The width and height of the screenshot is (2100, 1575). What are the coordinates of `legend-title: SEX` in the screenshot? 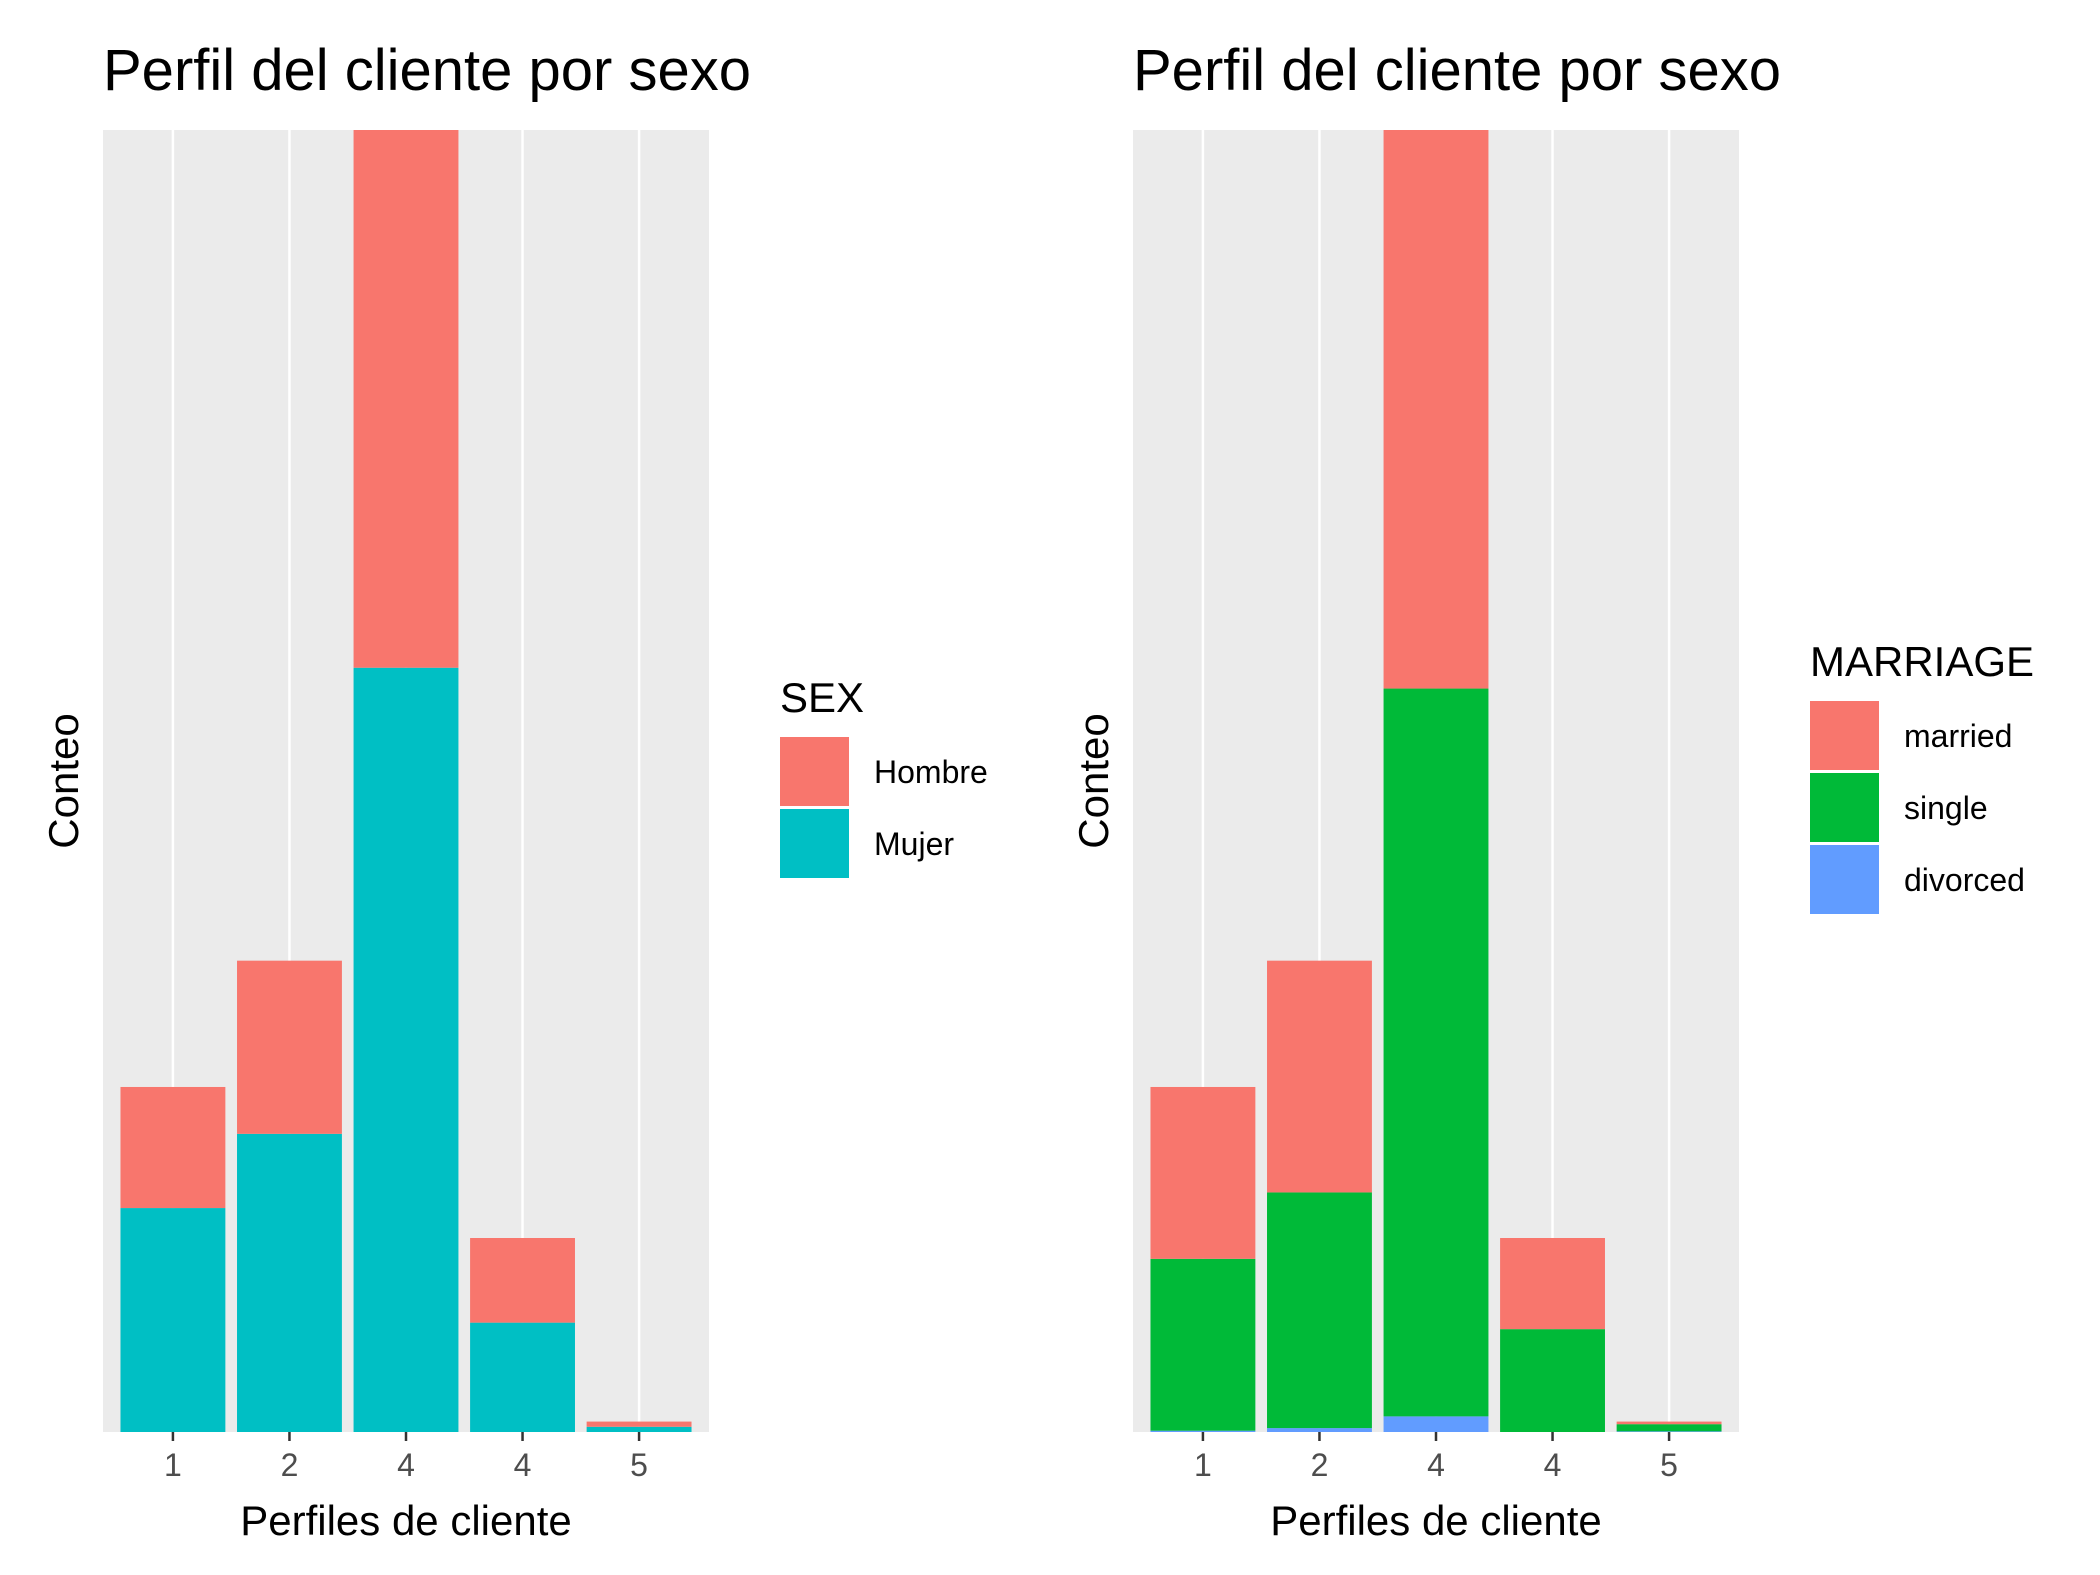 It's located at (822, 697).